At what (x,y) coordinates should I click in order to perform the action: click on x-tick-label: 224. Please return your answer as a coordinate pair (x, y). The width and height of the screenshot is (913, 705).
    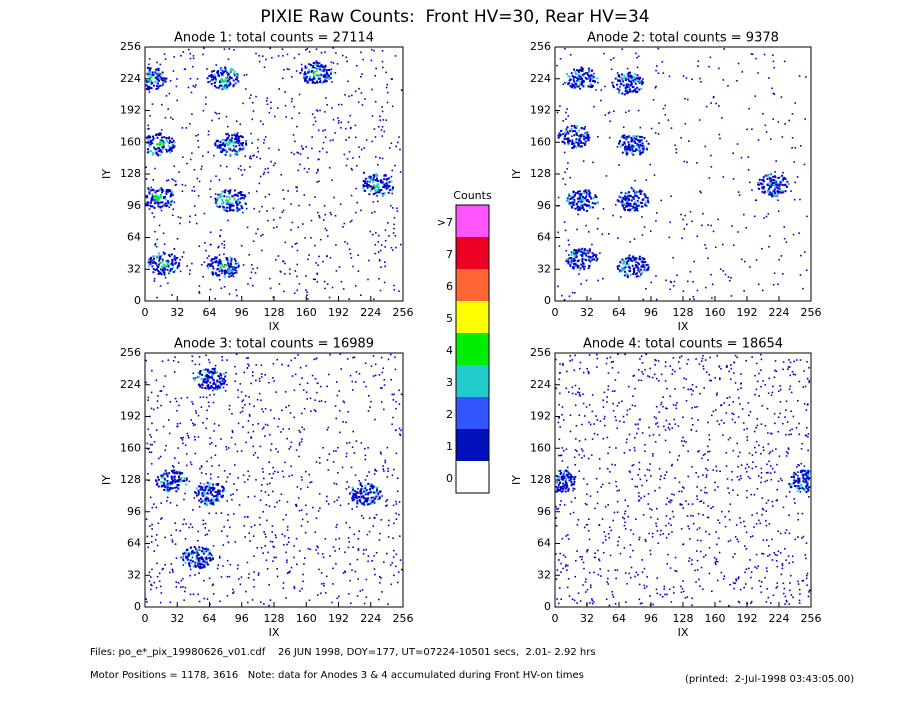
    Looking at the image, I should click on (370, 618).